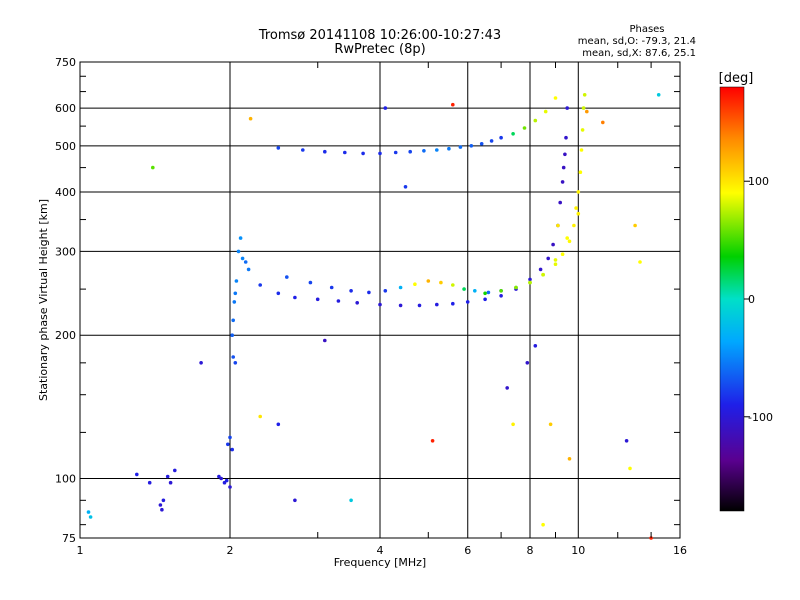 The height and width of the screenshot is (600, 800). What do you see at coordinates (379, 49) in the screenshot?
I see `chart-subtitle: RwPretec (8p)` at bounding box center [379, 49].